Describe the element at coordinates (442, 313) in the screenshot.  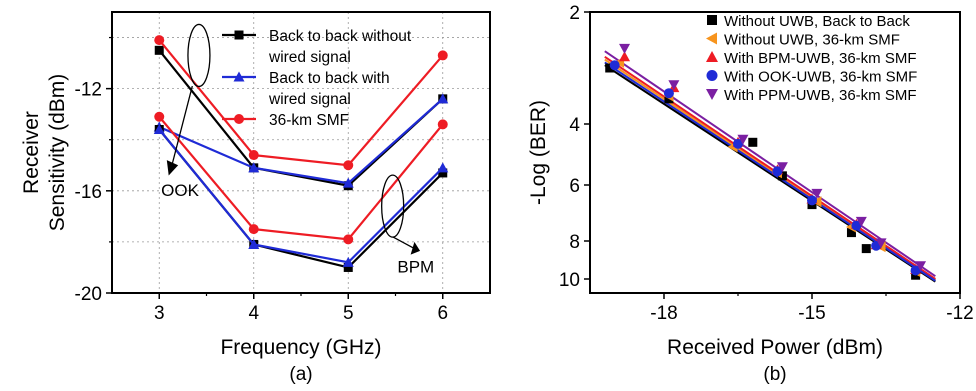
I see `x-tick-label: 6` at that location.